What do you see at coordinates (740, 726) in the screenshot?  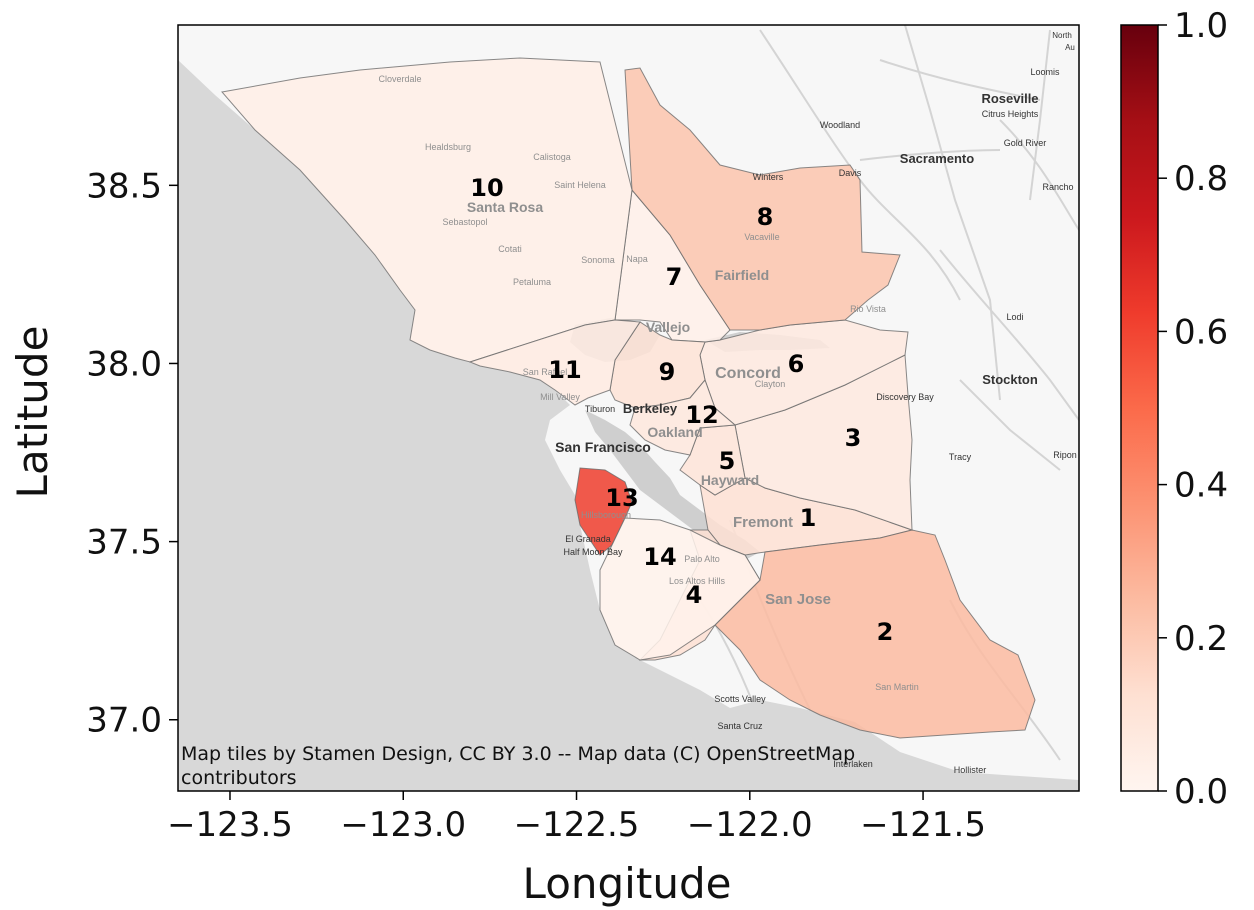 I see `place-santa-cruz: Santa Cruz` at bounding box center [740, 726].